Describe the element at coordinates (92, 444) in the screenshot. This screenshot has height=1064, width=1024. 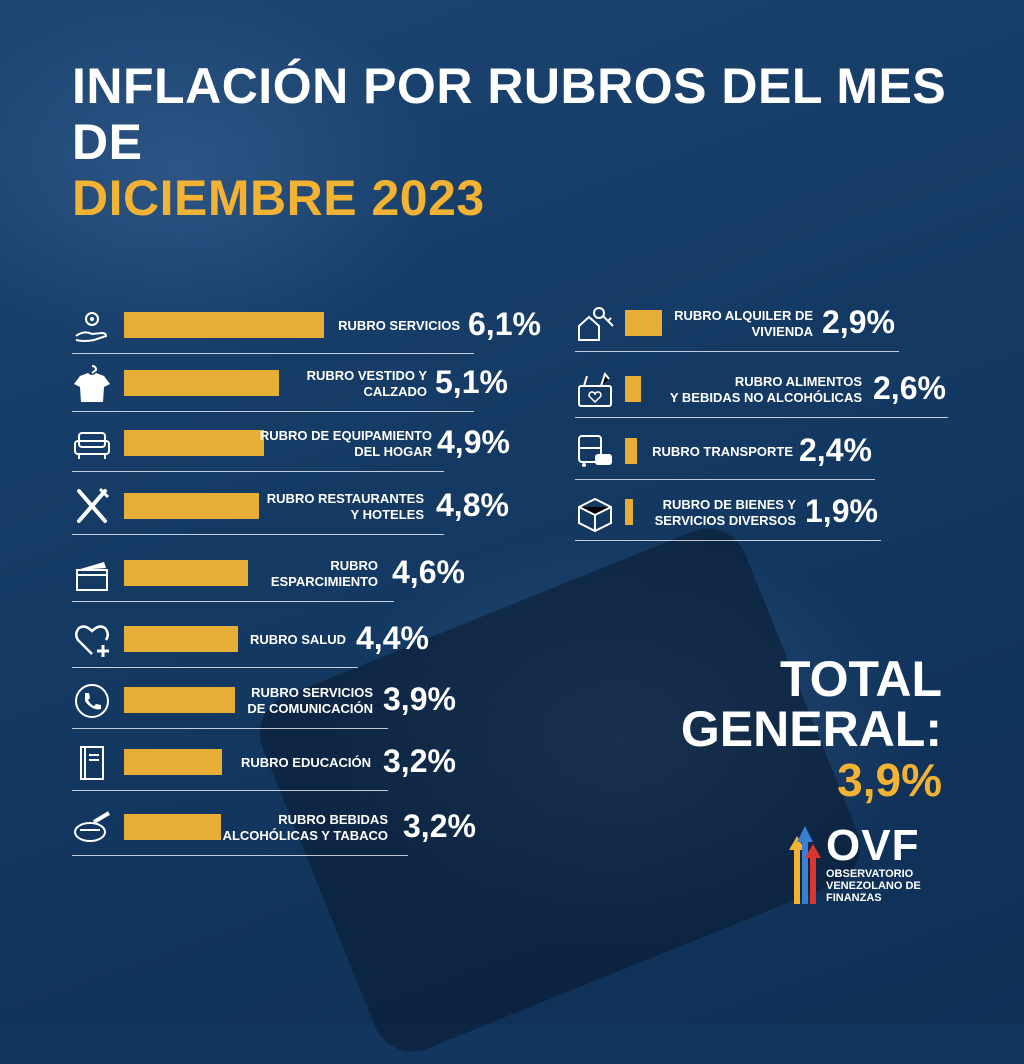
I see `sofa-icon` at that location.